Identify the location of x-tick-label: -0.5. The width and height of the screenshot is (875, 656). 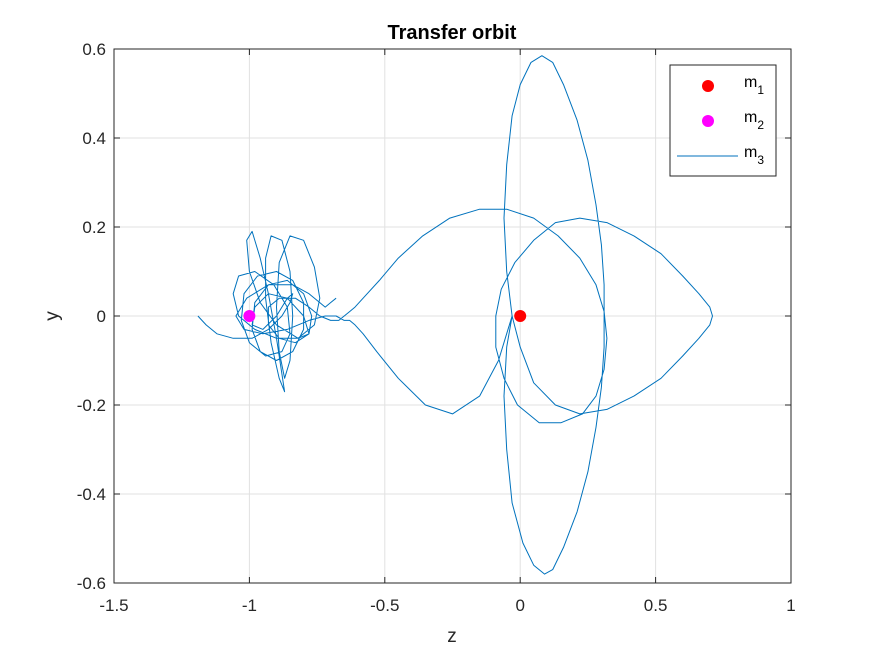
(384, 605).